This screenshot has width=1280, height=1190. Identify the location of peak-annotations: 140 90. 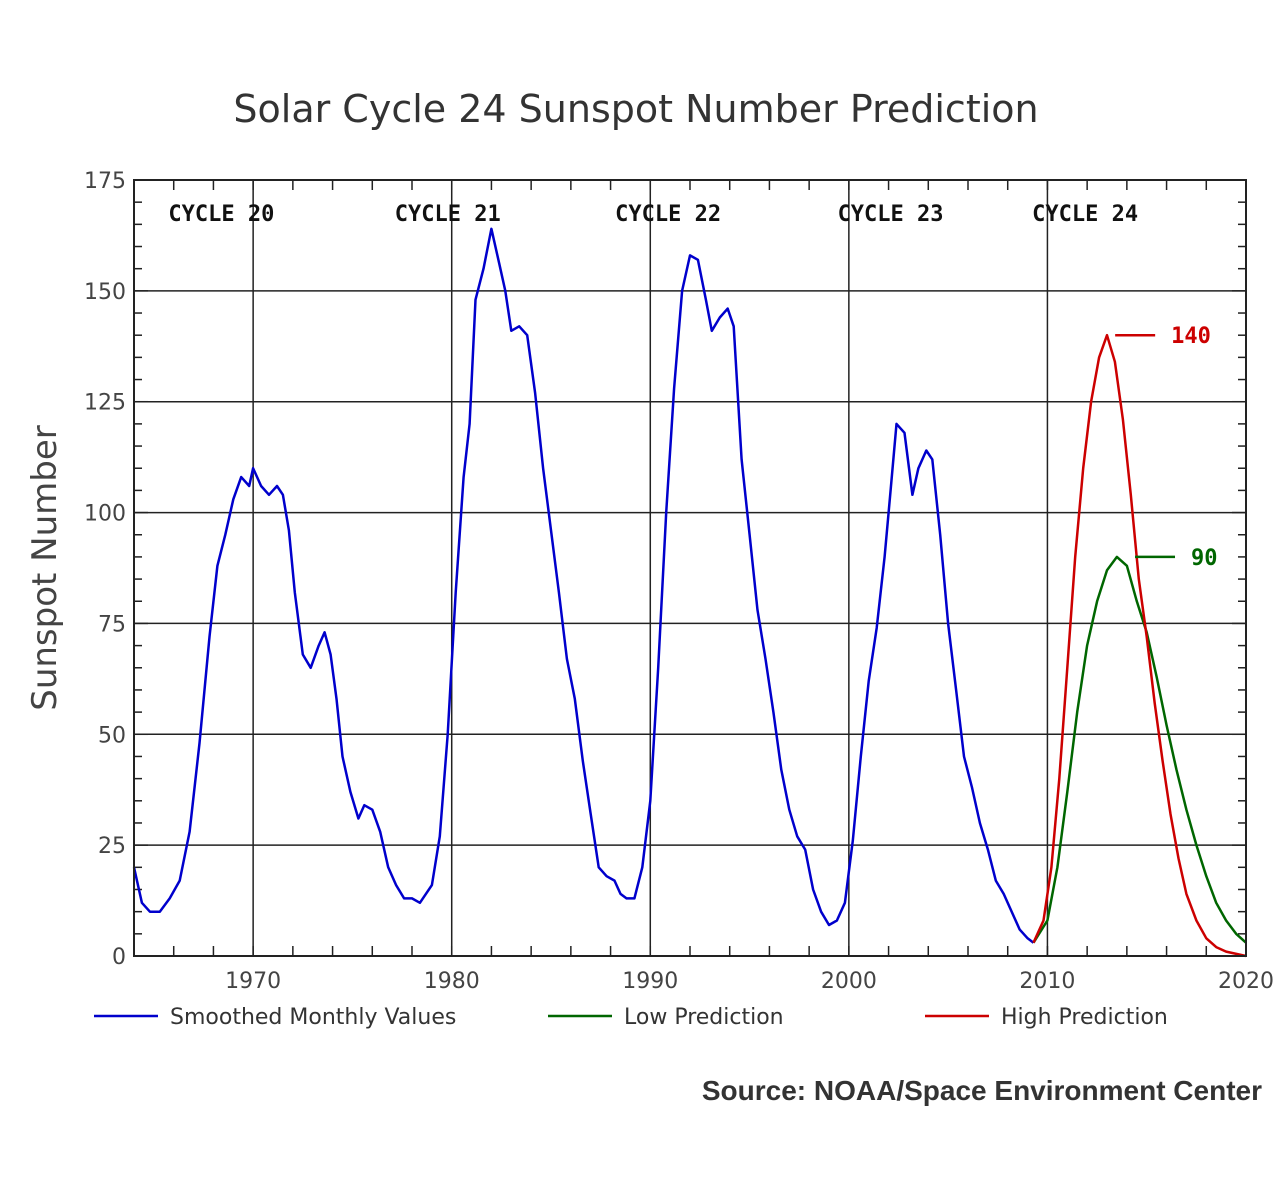
(1166, 447).